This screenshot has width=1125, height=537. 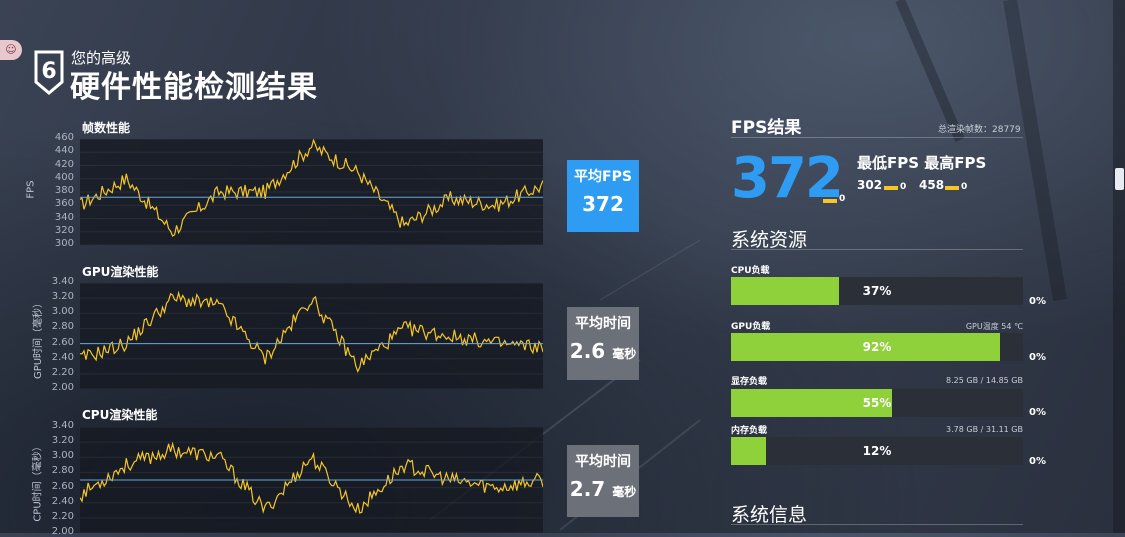 I want to click on gpu-average-box: 平均时间 2.6 毫秒, so click(x=603, y=343).